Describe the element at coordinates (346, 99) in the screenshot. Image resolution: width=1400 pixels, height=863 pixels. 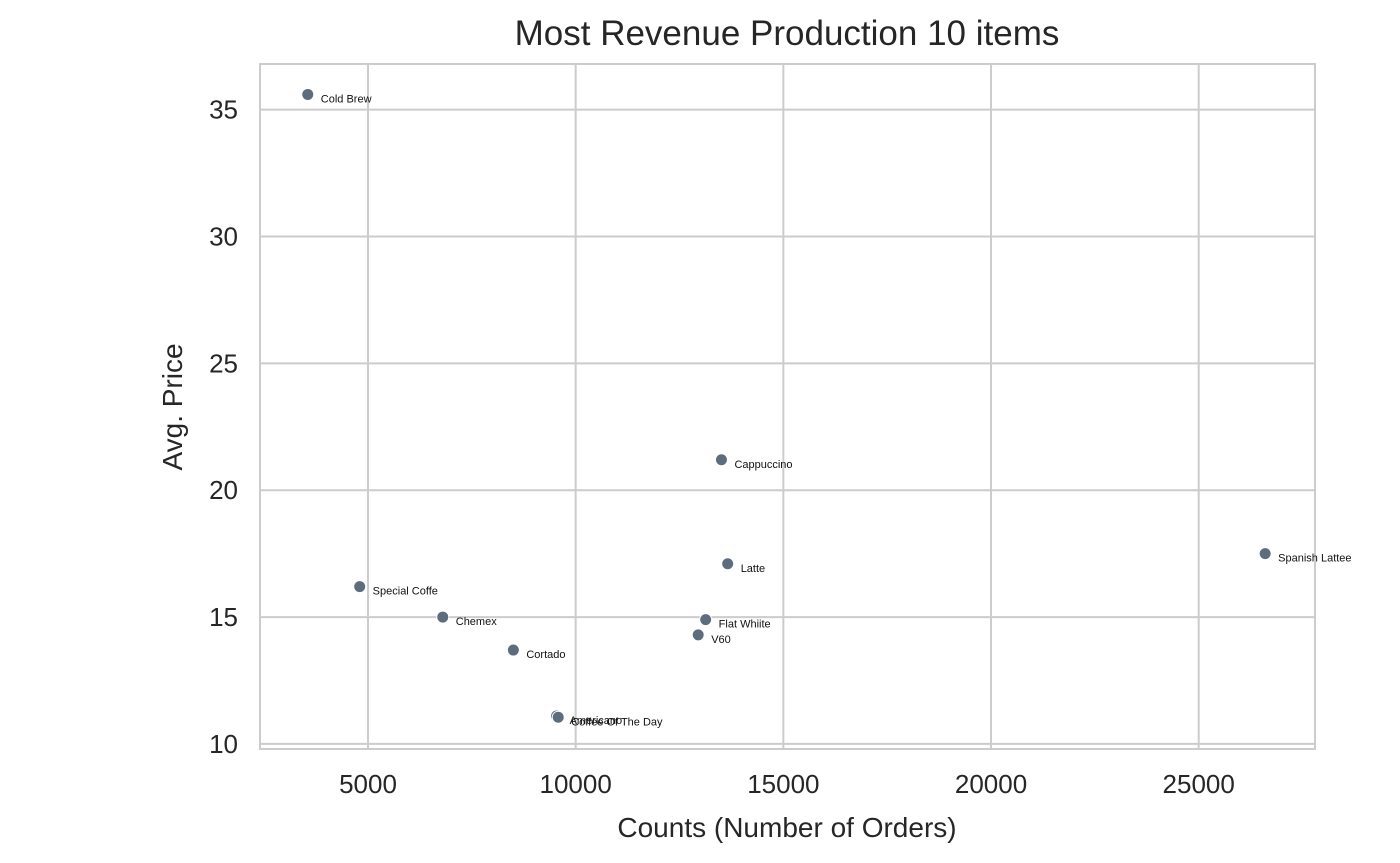
I see `data-point-label: Cold Brew` at that location.